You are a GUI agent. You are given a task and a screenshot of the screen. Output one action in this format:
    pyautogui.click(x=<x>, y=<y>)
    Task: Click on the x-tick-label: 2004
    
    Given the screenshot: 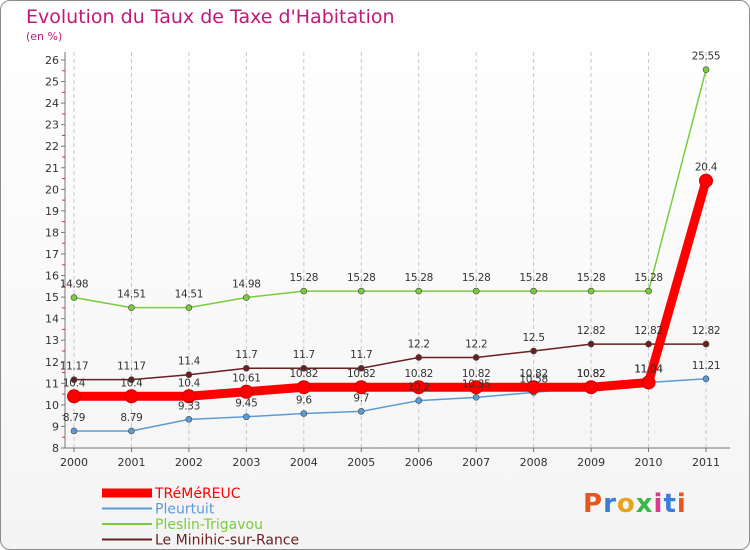 What is the action you would take?
    pyautogui.click(x=304, y=462)
    